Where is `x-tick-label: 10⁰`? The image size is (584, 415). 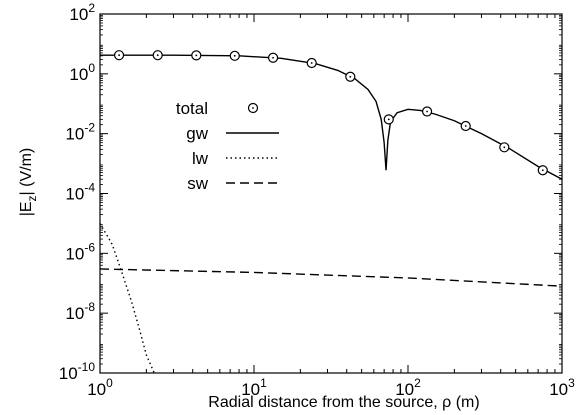
x-tick-label: 10⁰ is located at coordinates (100, 387).